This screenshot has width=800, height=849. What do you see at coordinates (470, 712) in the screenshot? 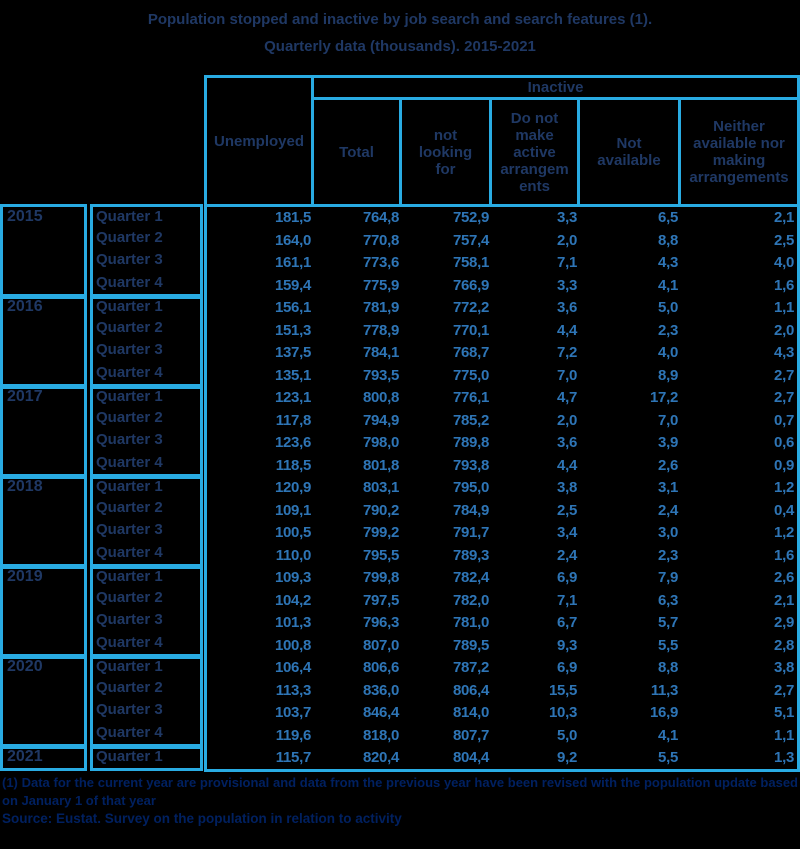
I see `cell-not-looking-for: 814,0` at bounding box center [470, 712].